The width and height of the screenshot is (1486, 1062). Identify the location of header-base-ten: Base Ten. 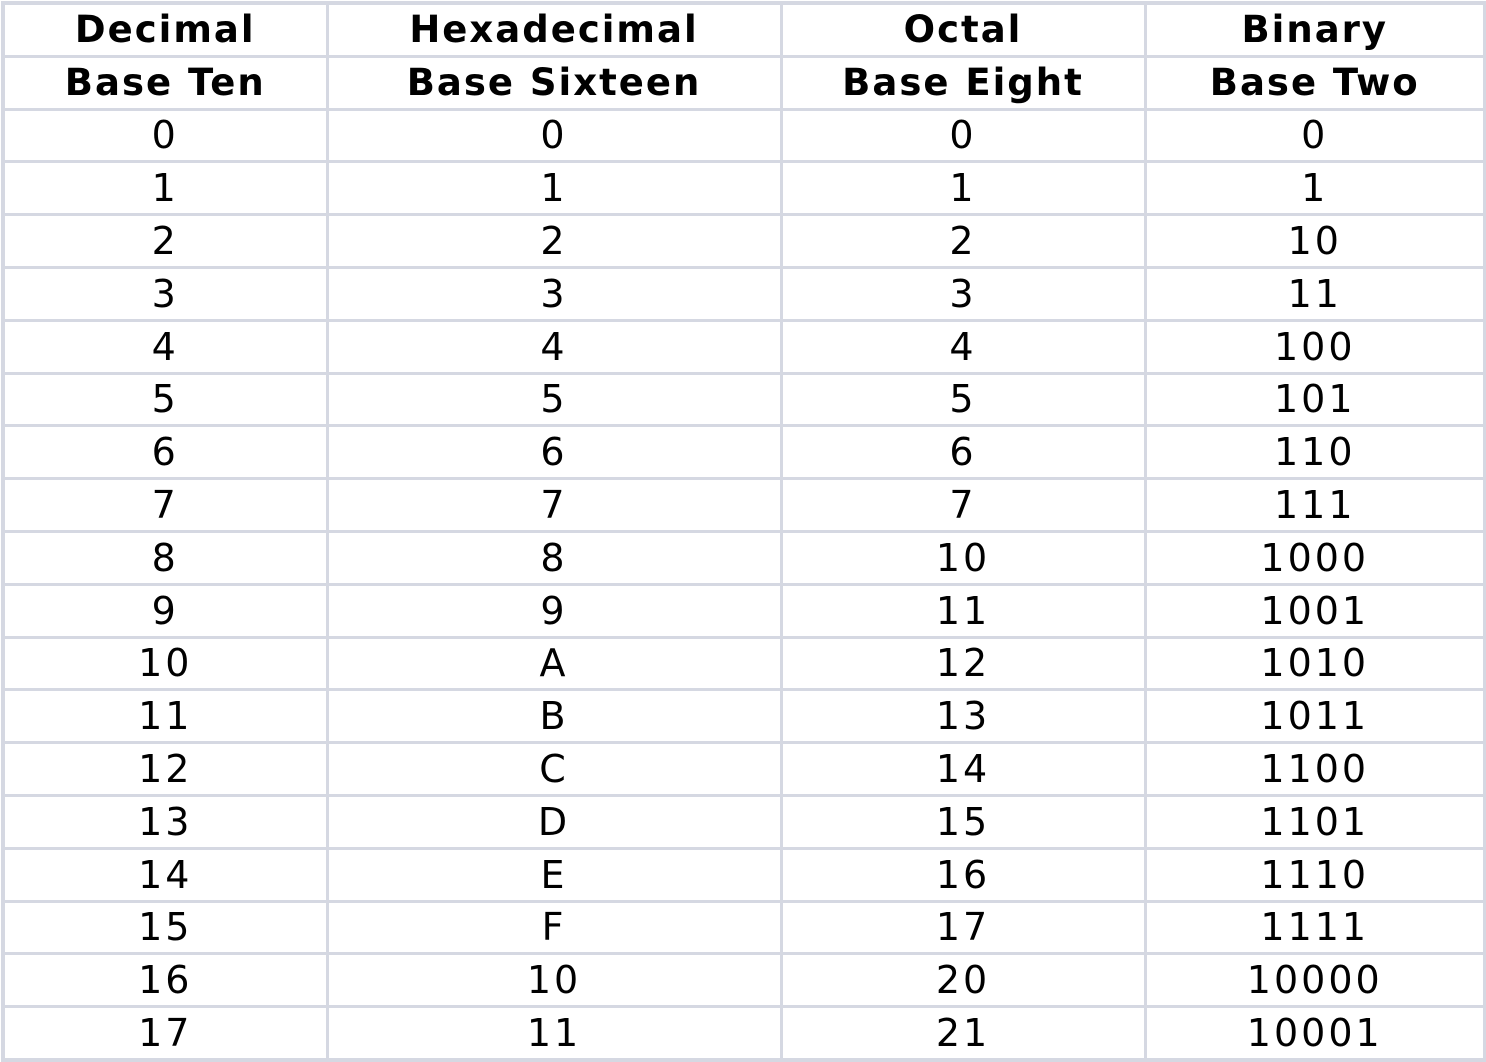
(165, 82).